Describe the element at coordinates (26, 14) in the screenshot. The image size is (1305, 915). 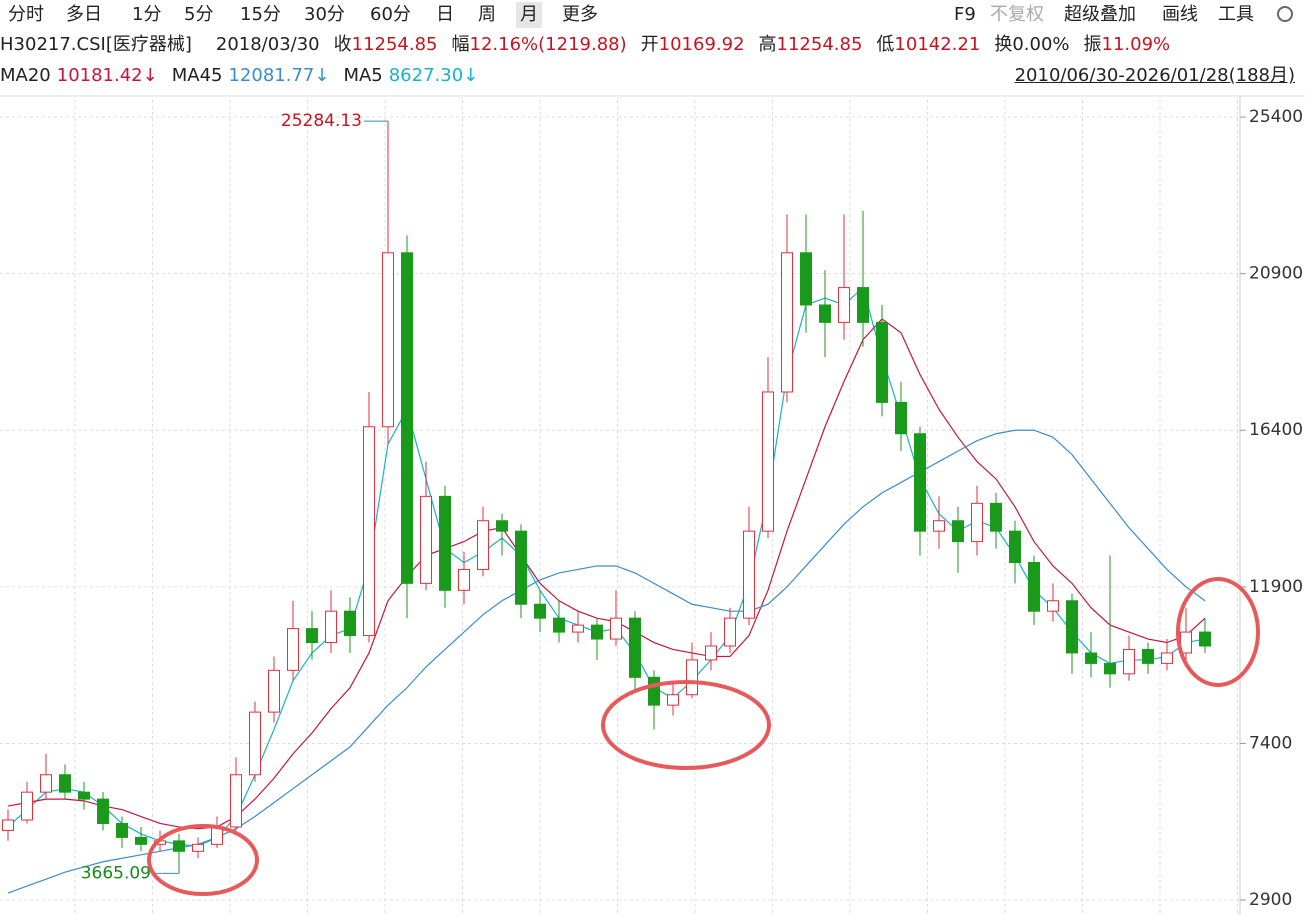
I see `tab: 分时` at that location.